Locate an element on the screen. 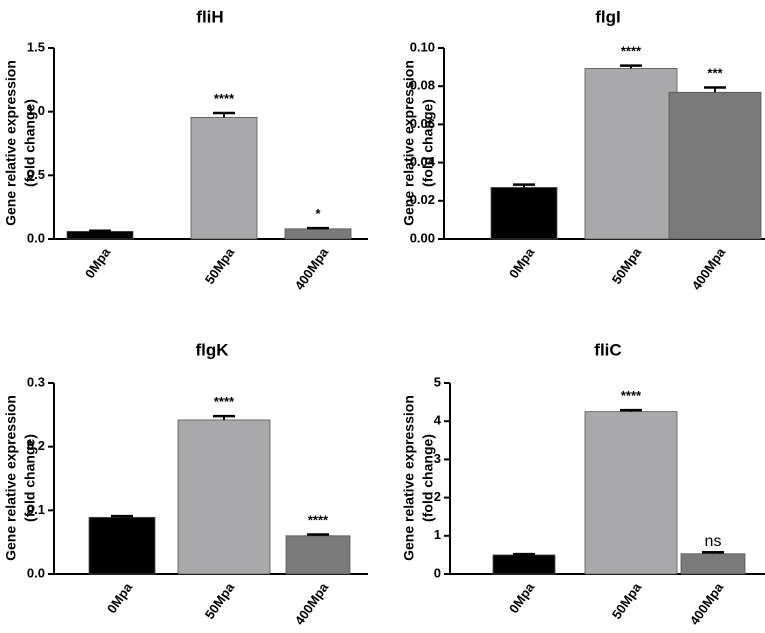 The height and width of the screenshot is (633, 765). y-tick-label: 0.2 is located at coordinates (36, 445).